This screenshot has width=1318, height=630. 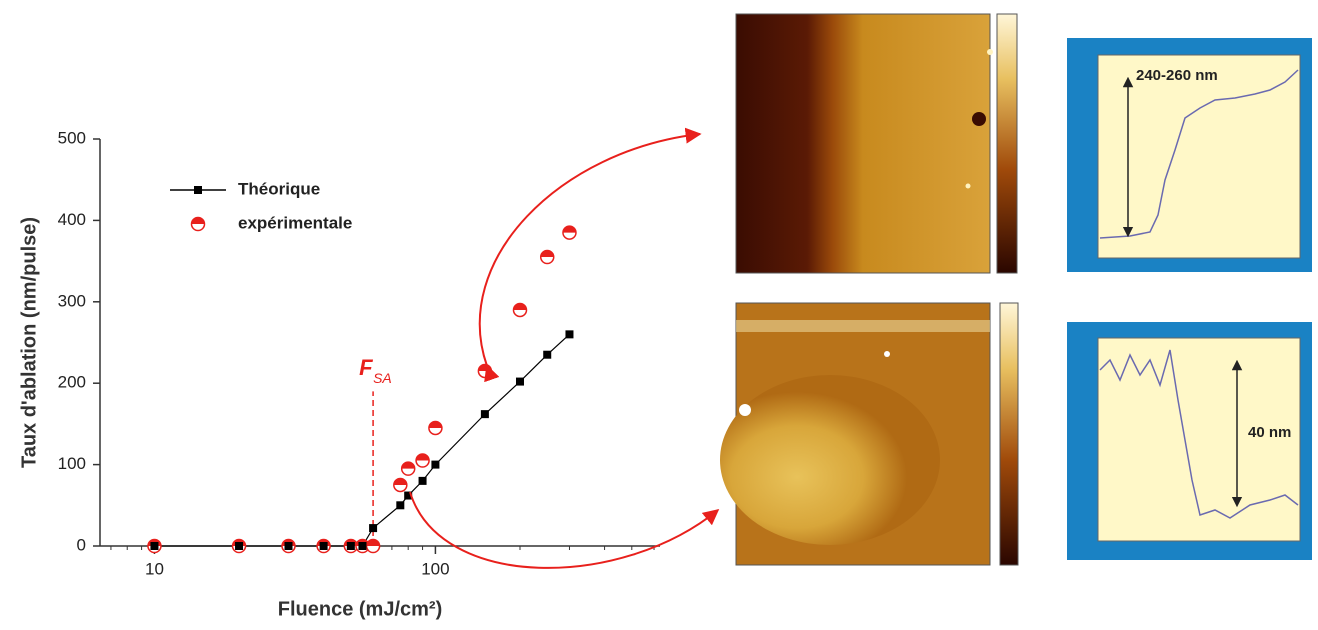 I want to click on y-tick-label: 500, so click(x=72, y=137).